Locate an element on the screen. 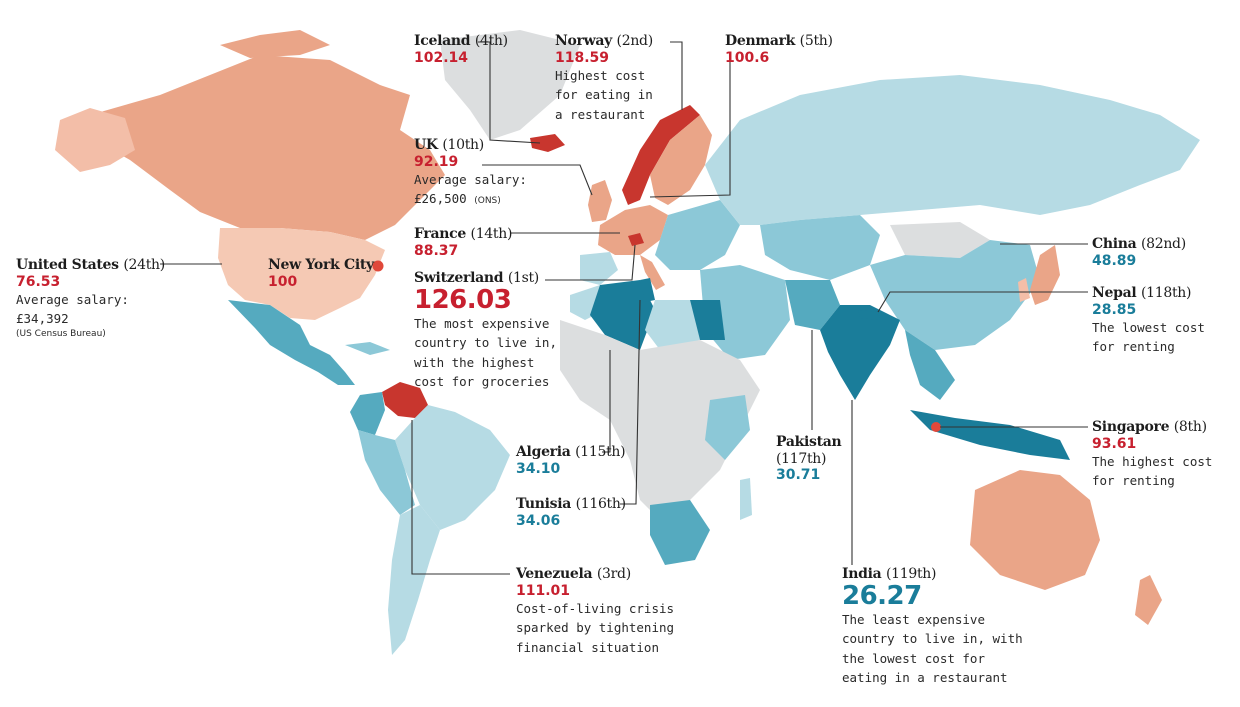 This screenshot has height=707, width=1240. label-switzerland-name: Switzerland is located at coordinates (459, 278).